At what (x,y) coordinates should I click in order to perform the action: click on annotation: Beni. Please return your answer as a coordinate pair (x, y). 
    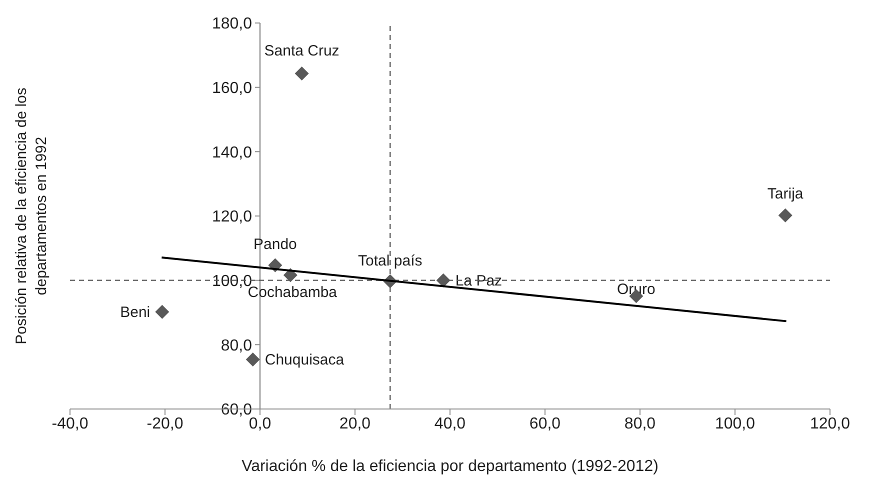
    Looking at the image, I should click on (135, 312).